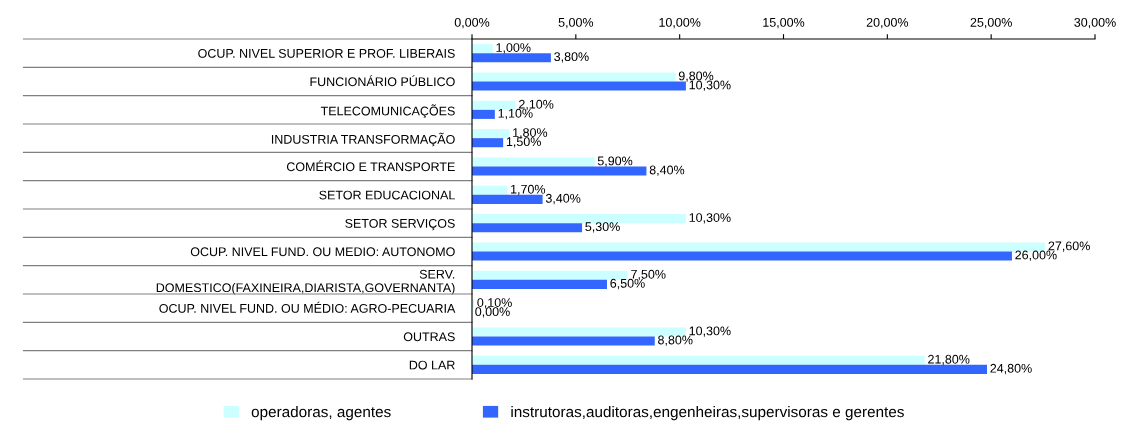 The width and height of the screenshot is (1128, 434). What do you see at coordinates (667, 170) in the screenshot?
I see `data-label: 8,40%` at bounding box center [667, 170].